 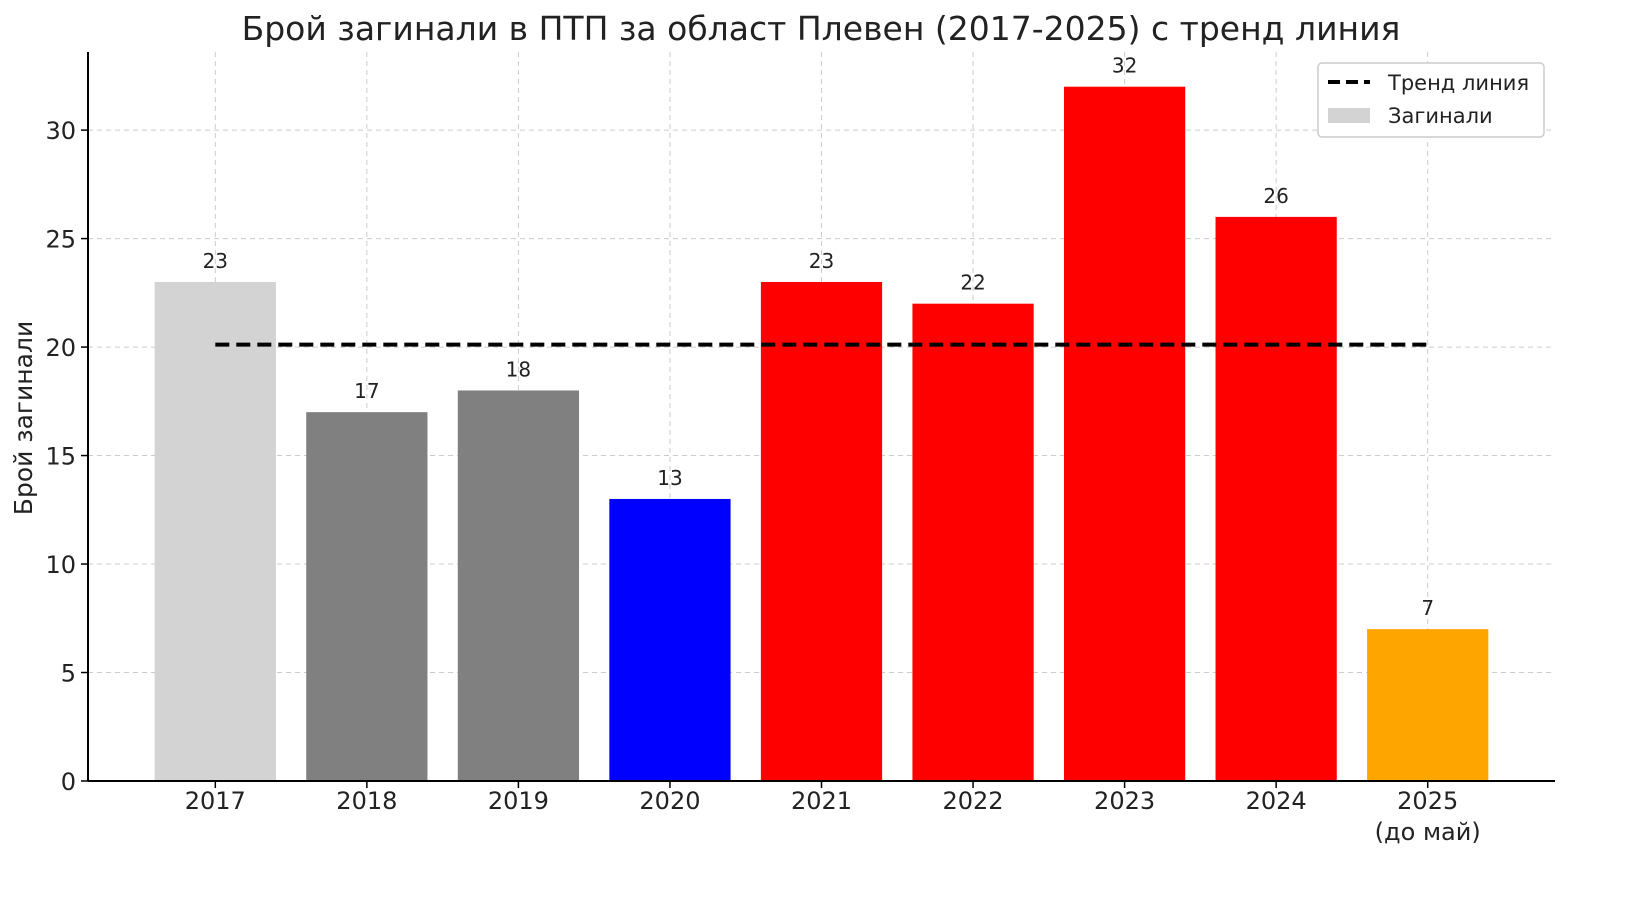 What do you see at coordinates (518, 801) in the screenshot?
I see `x-tick-label: 2019` at bounding box center [518, 801].